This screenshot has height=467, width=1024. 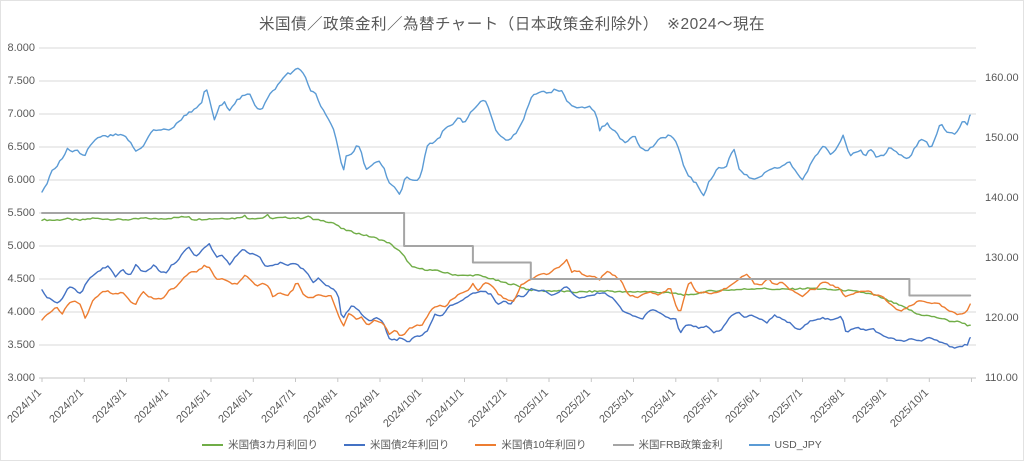 What do you see at coordinates (21, 48) in the screenshot?
I see `y-axis-left-label: 8.000` at bounding box center [21, 48].